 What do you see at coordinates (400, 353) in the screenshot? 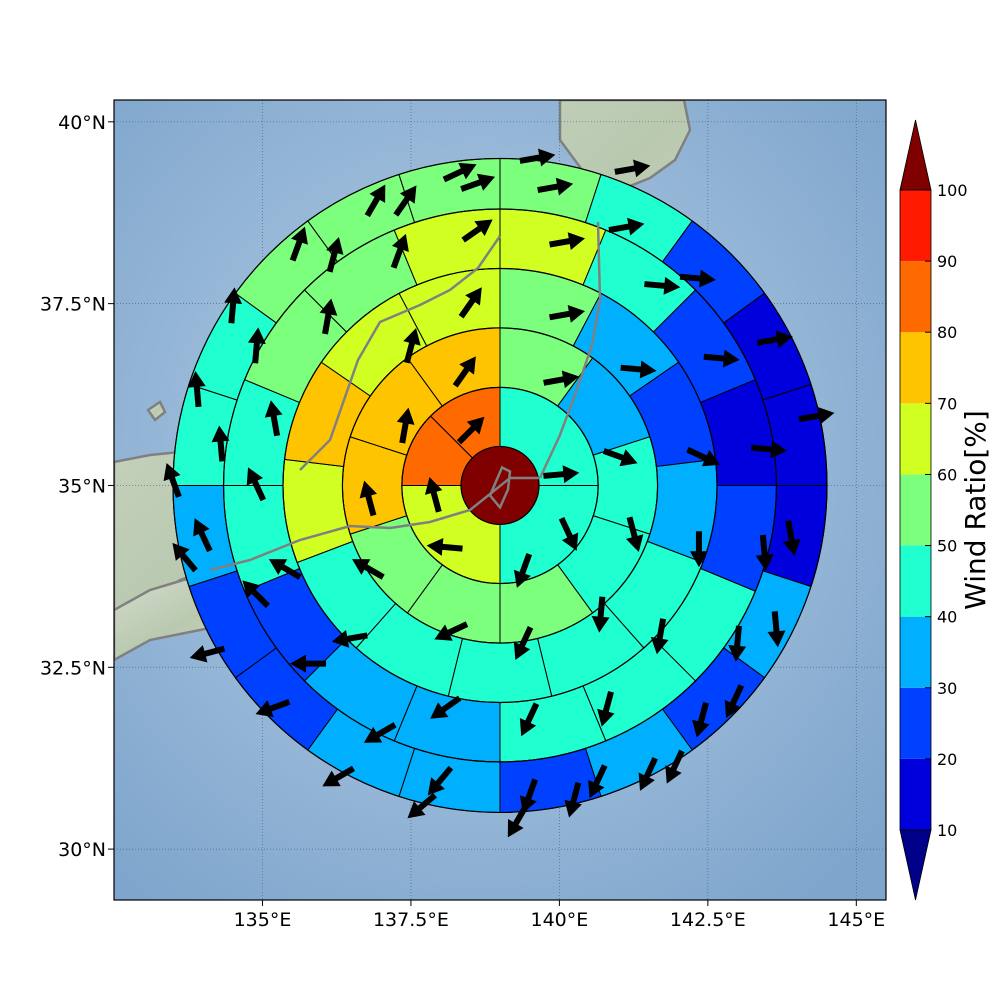
I see `coastline-west` at bounding box center [400, 353].